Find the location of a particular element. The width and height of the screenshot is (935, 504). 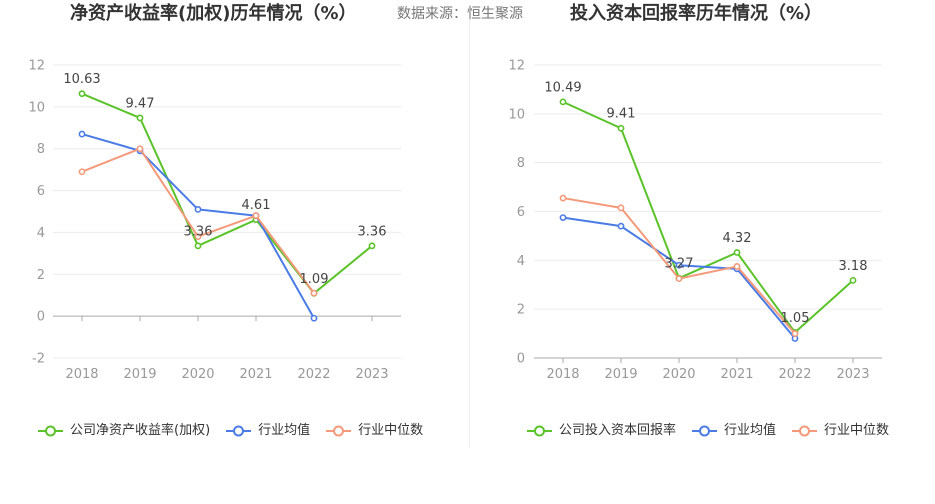

chart-title: 净资产收益率(加权)历年情况（%） is located at coordinates (213, 13).